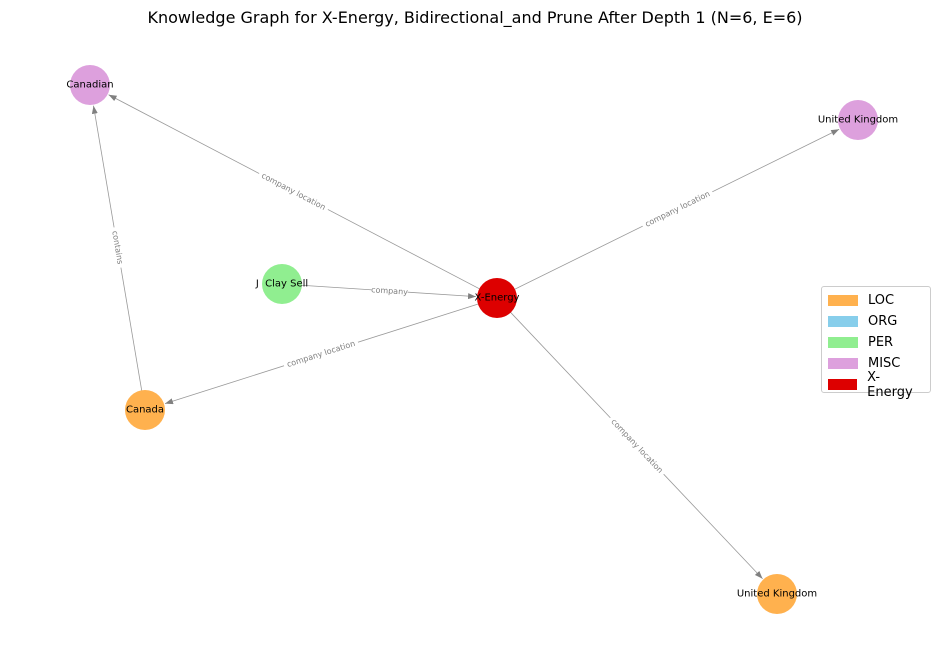 The image size is (950, 658). I want to click on edge-label-xenergy-canadian: company location, so click(293, 191).